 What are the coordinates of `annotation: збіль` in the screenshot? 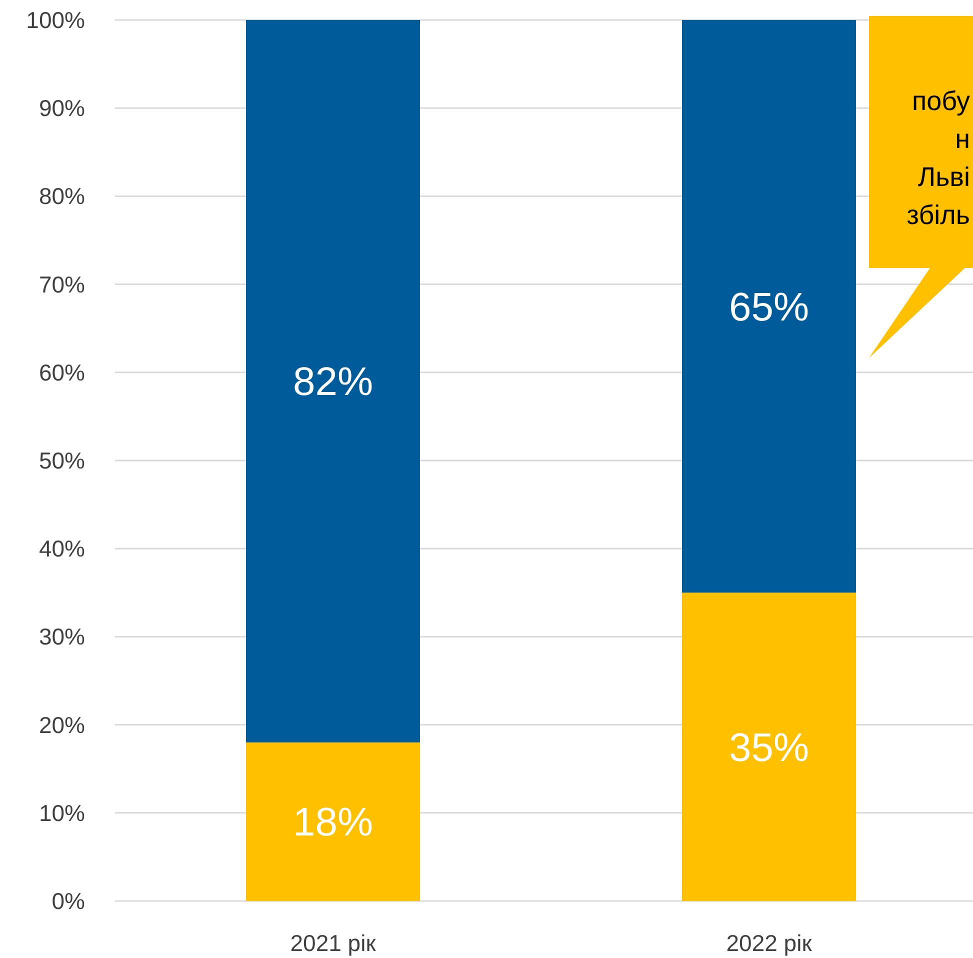 It's located at (938, 215).